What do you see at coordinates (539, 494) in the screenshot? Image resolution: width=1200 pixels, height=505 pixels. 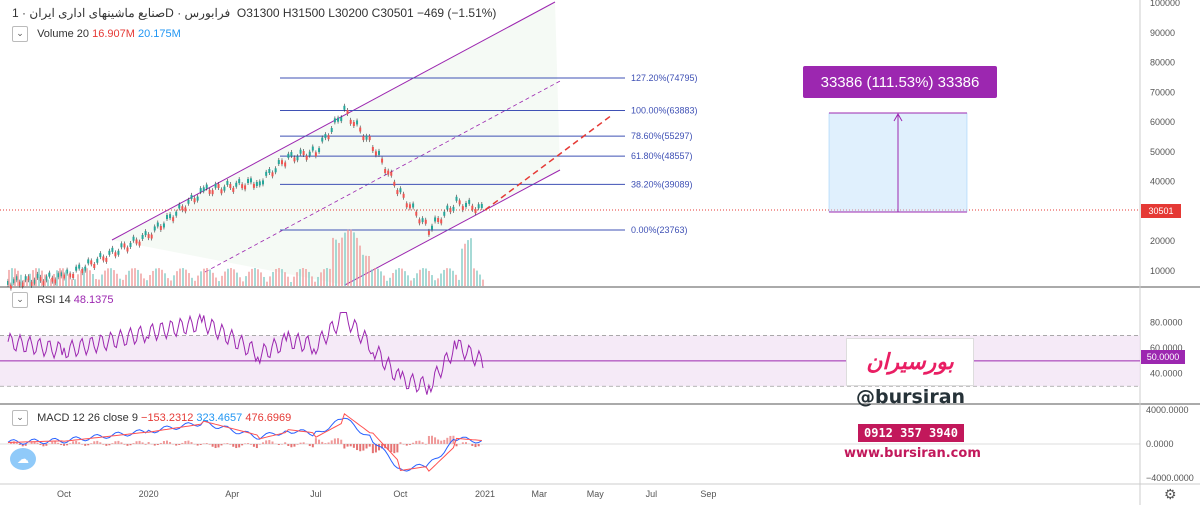 I see `time-axis-label: Mar` at bounding box center [539, 494].